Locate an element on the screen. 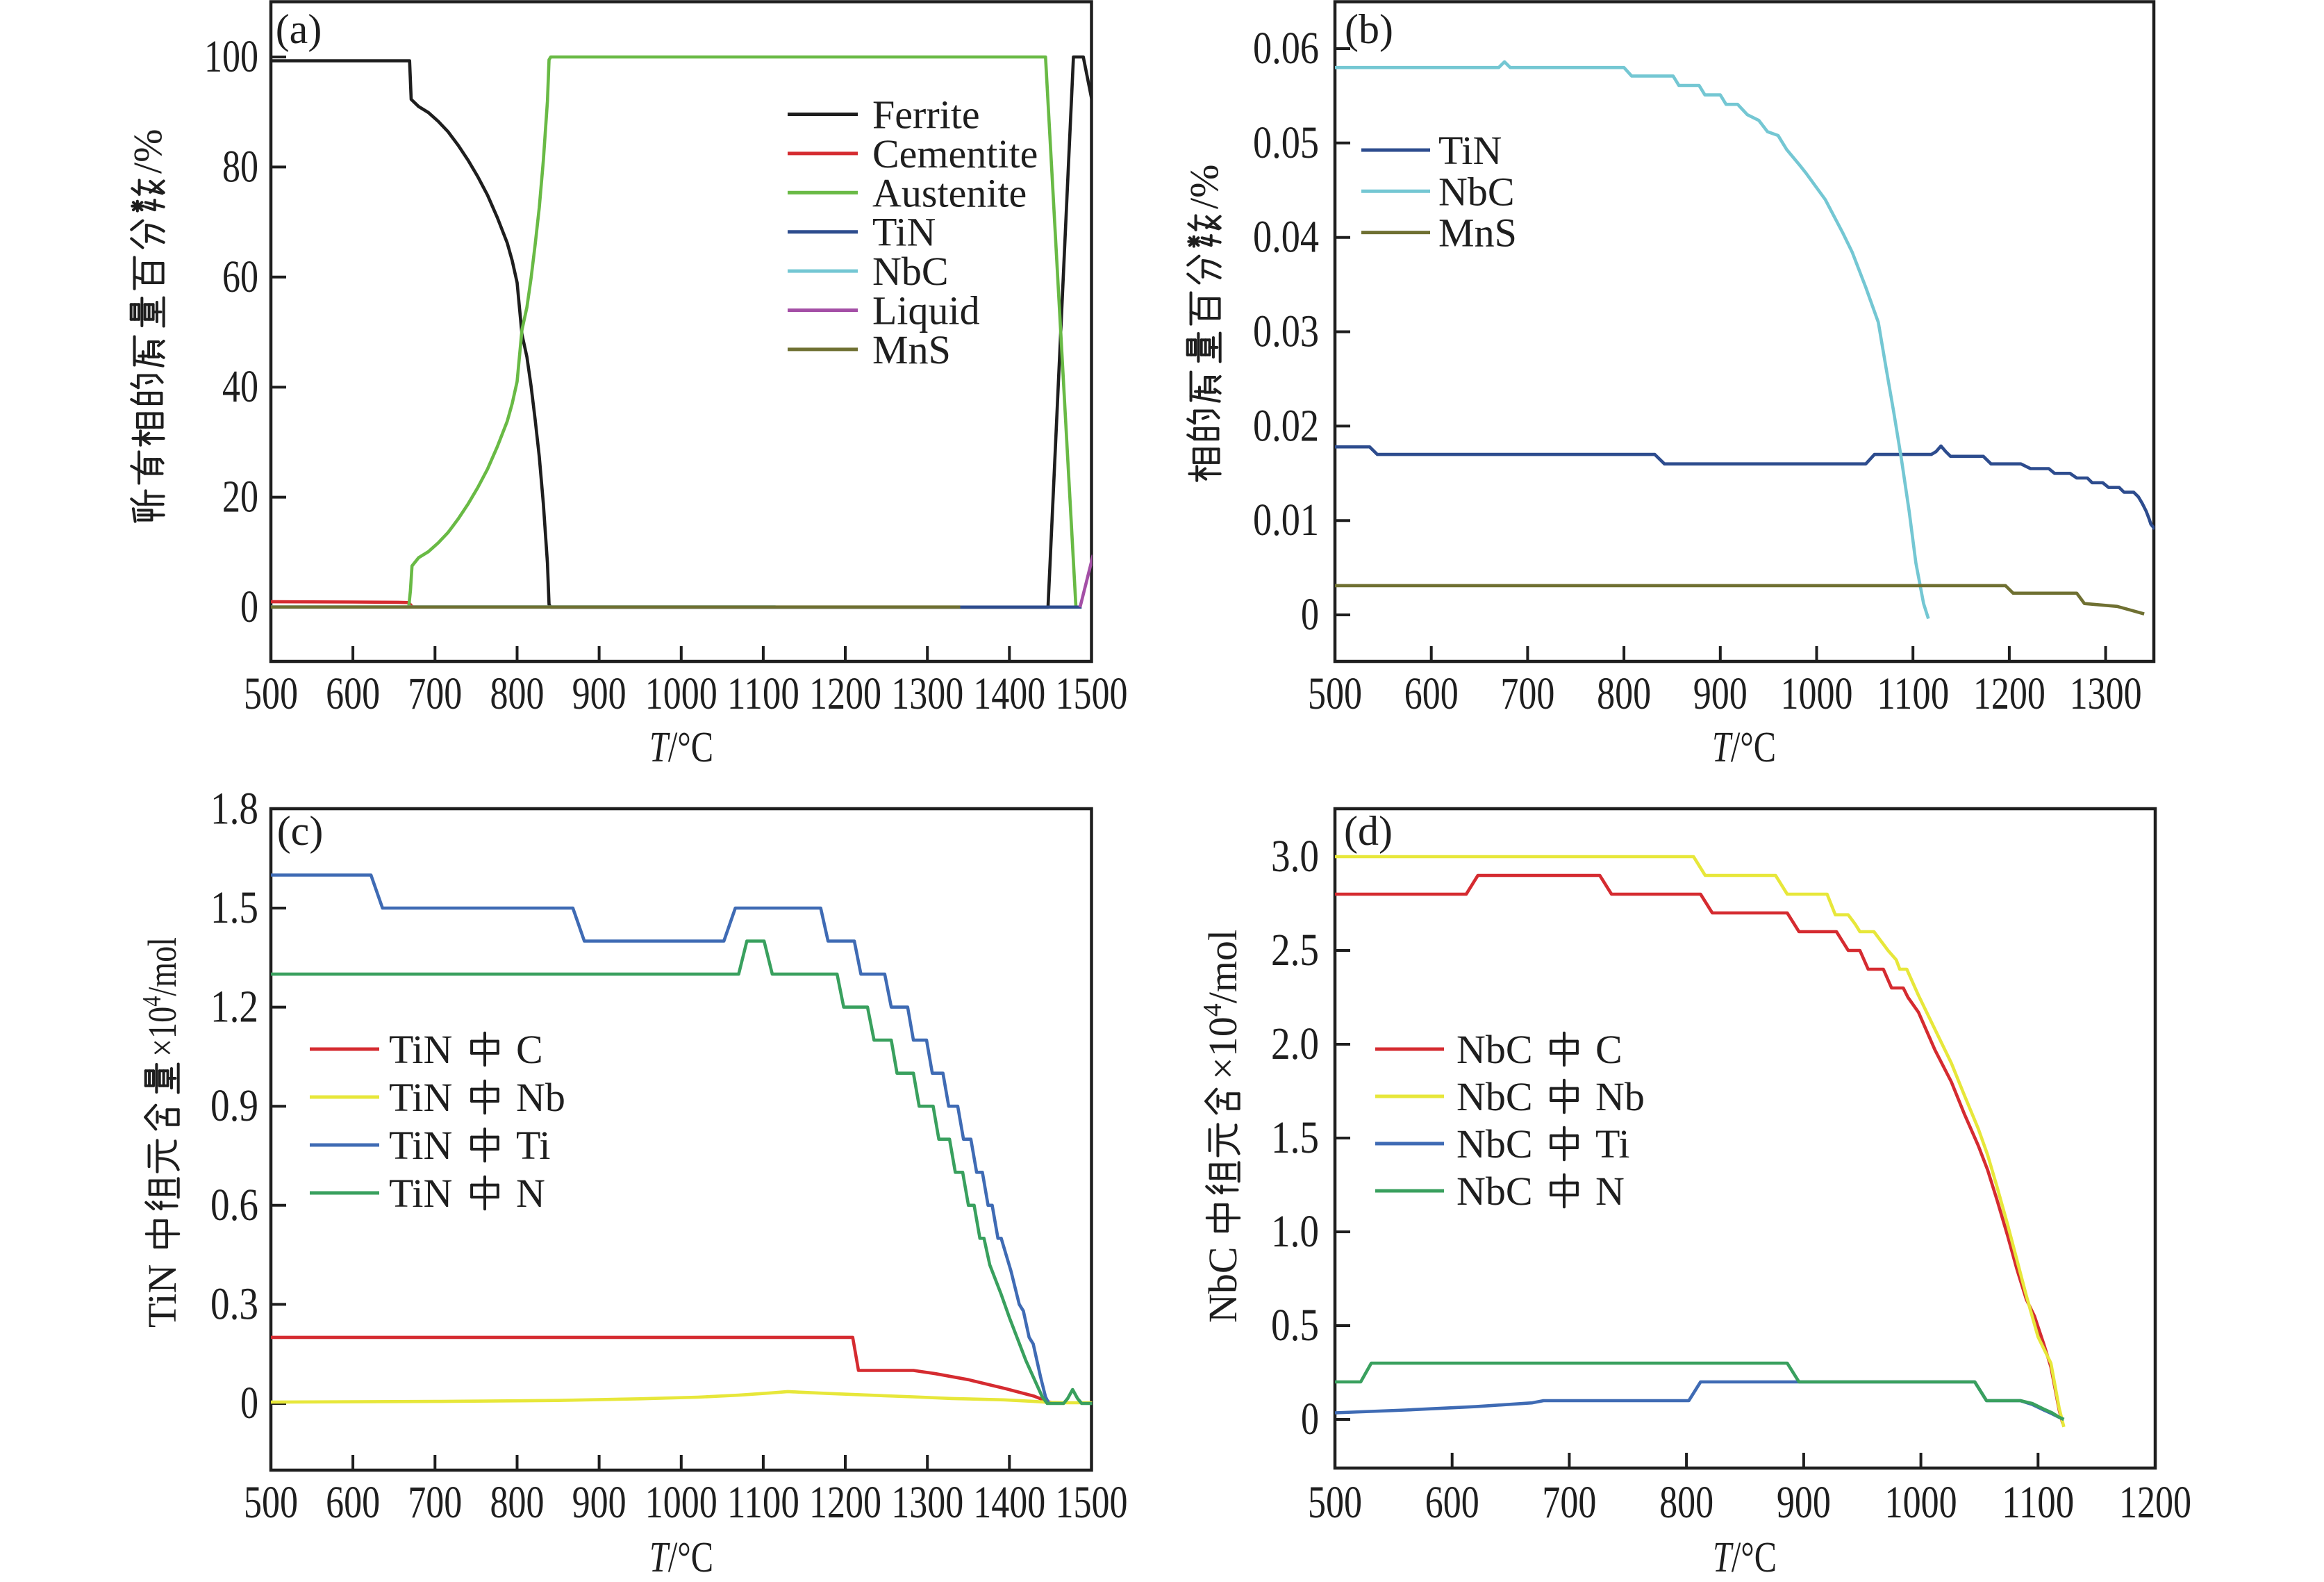 The width and height of the screenshot is (2324, 1582). svg-text: Liquid is located at coordinates (926, 311).